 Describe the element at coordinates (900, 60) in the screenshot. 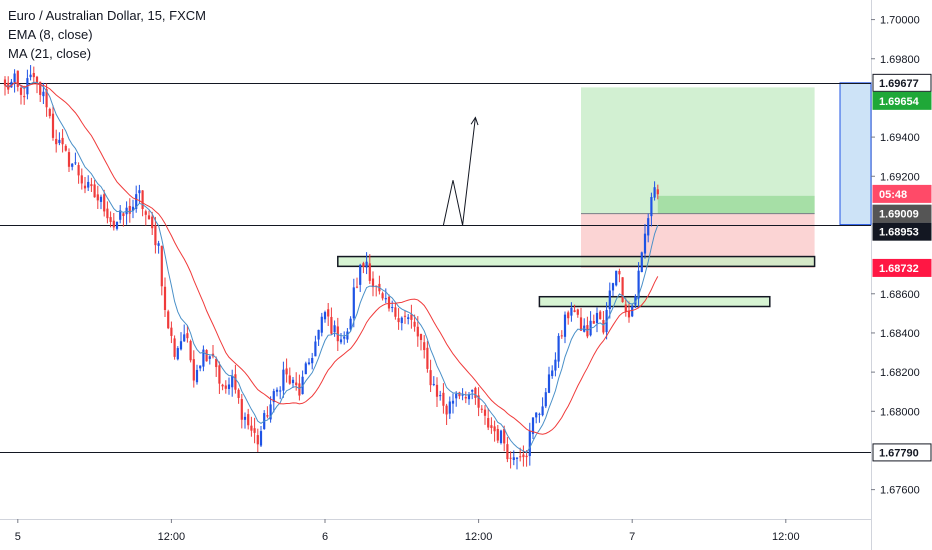

I see `y-tick-label: 1.69800` at that location.